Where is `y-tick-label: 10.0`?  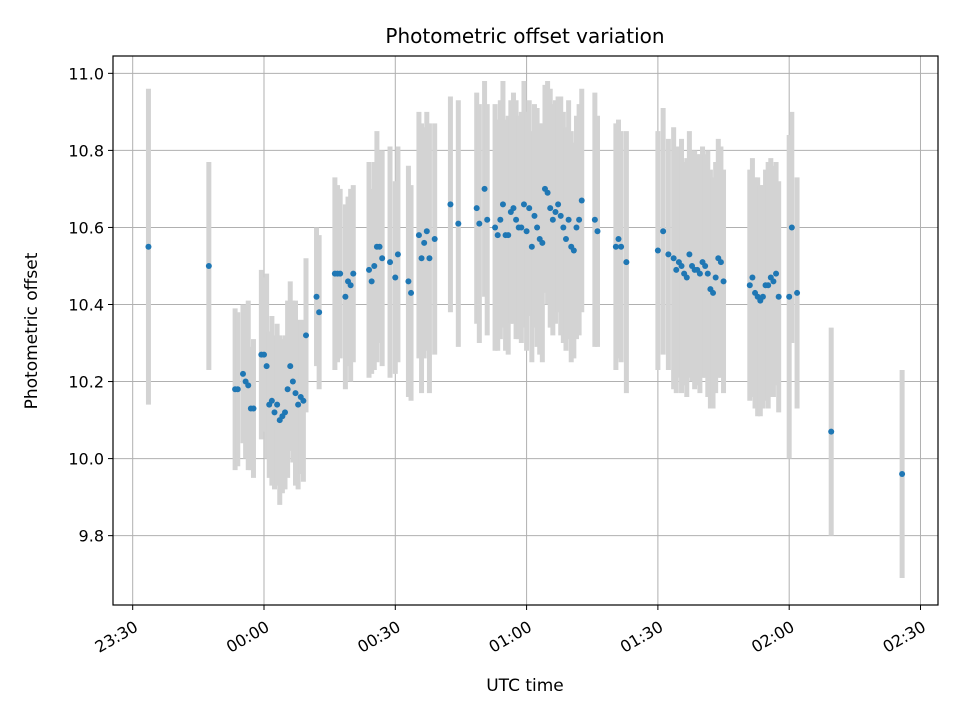
y-tick-label: 10.0 is located at coordinates (86, 459).